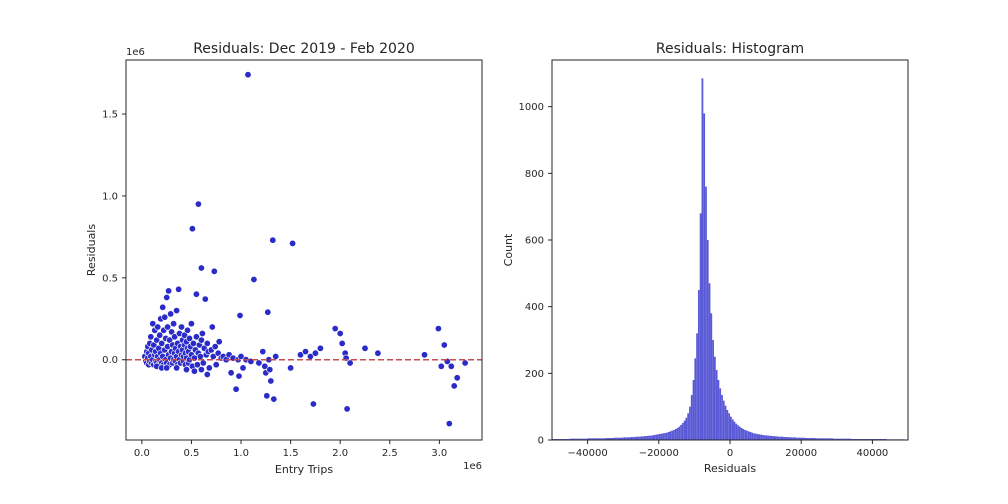 The width and height of the screenshot is (1008, 504). Describe the element at coordinates (110, 196) in the screenshot. I see `scatter-y-tick-label: 1.0` at that location.